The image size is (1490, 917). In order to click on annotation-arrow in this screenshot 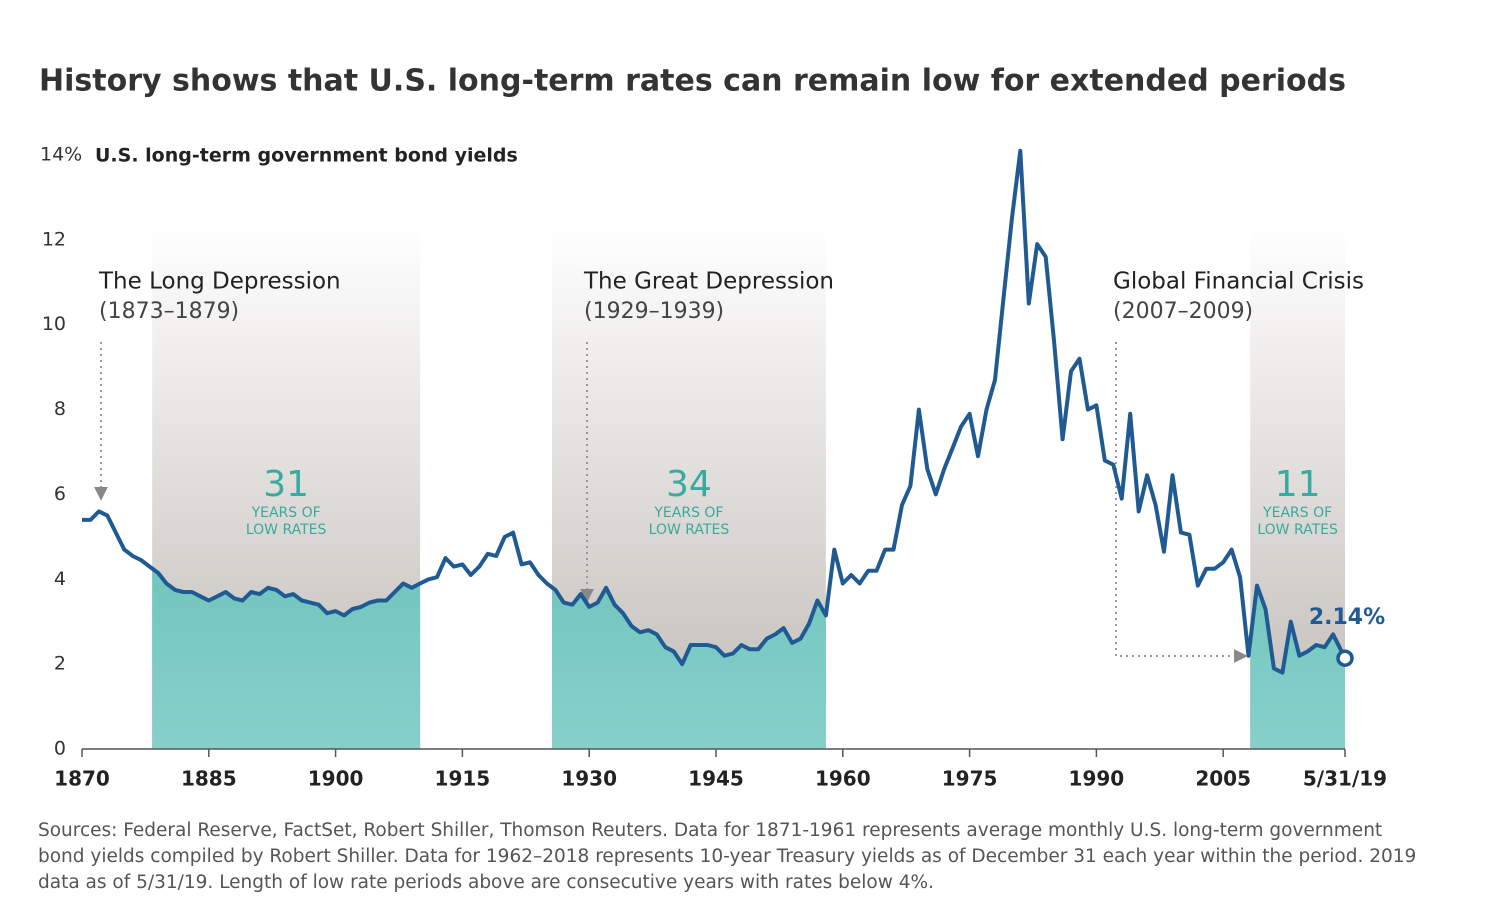, I will do `click(1181, 502)`.